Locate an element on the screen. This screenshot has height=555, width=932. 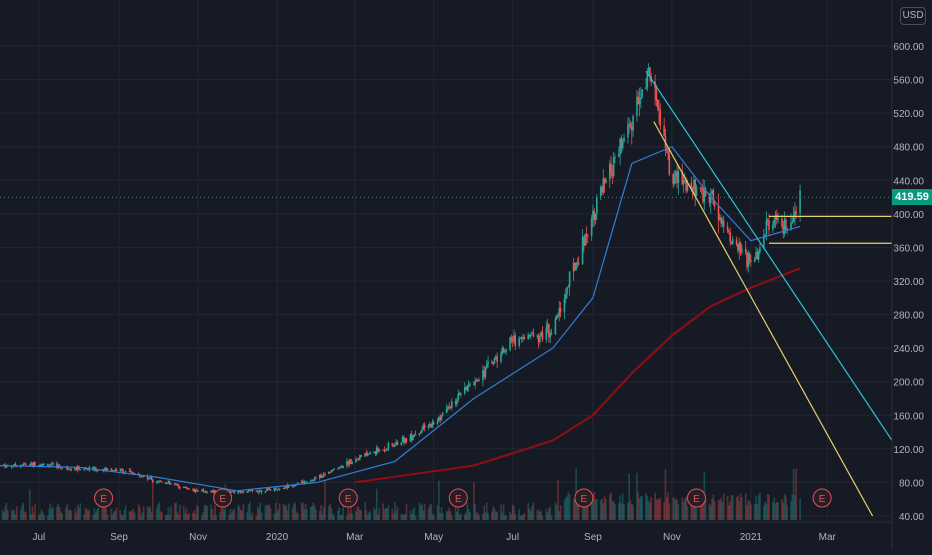
earnings-circle is located at coordinates (223, 498).